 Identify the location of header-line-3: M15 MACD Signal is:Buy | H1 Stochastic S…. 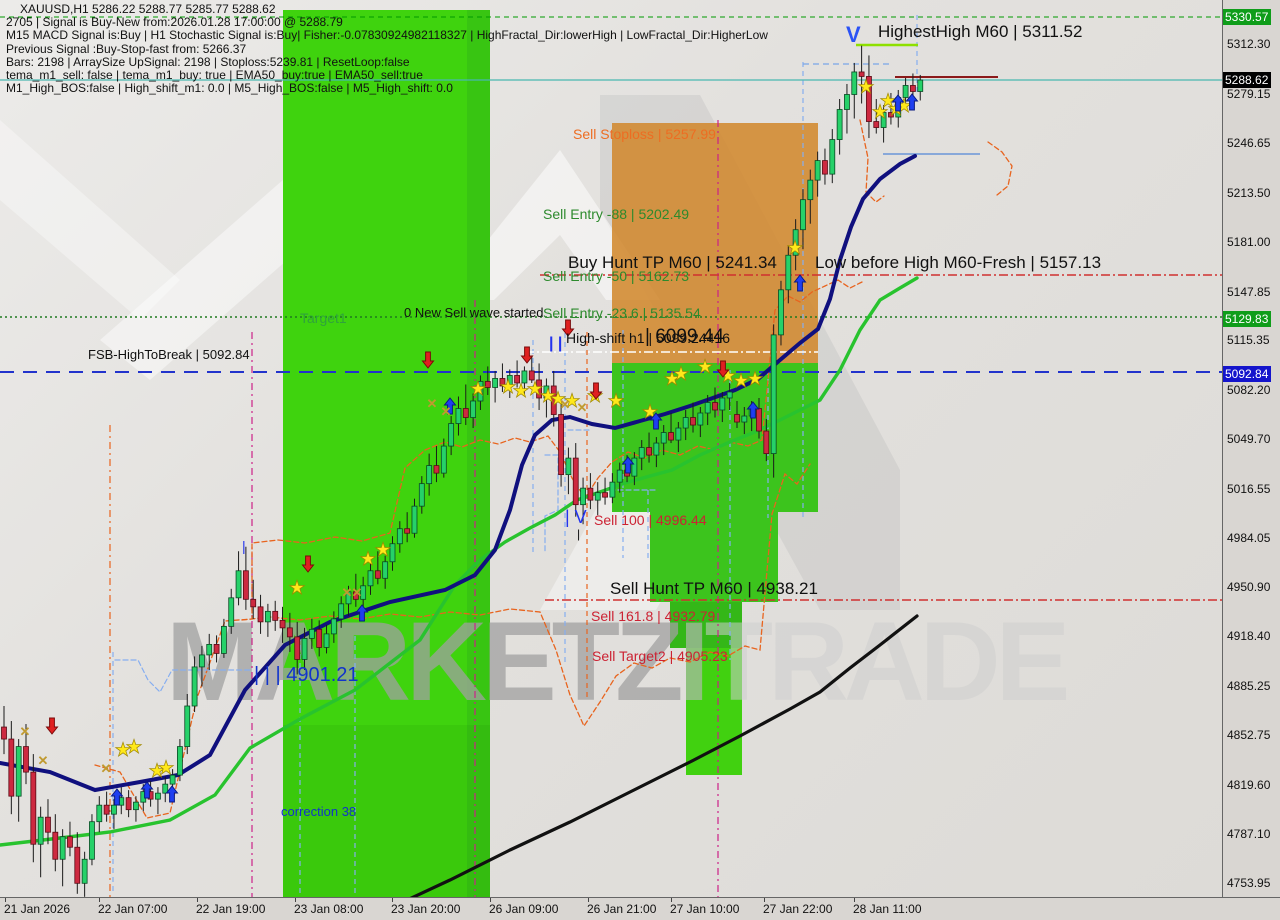
(387, 35).